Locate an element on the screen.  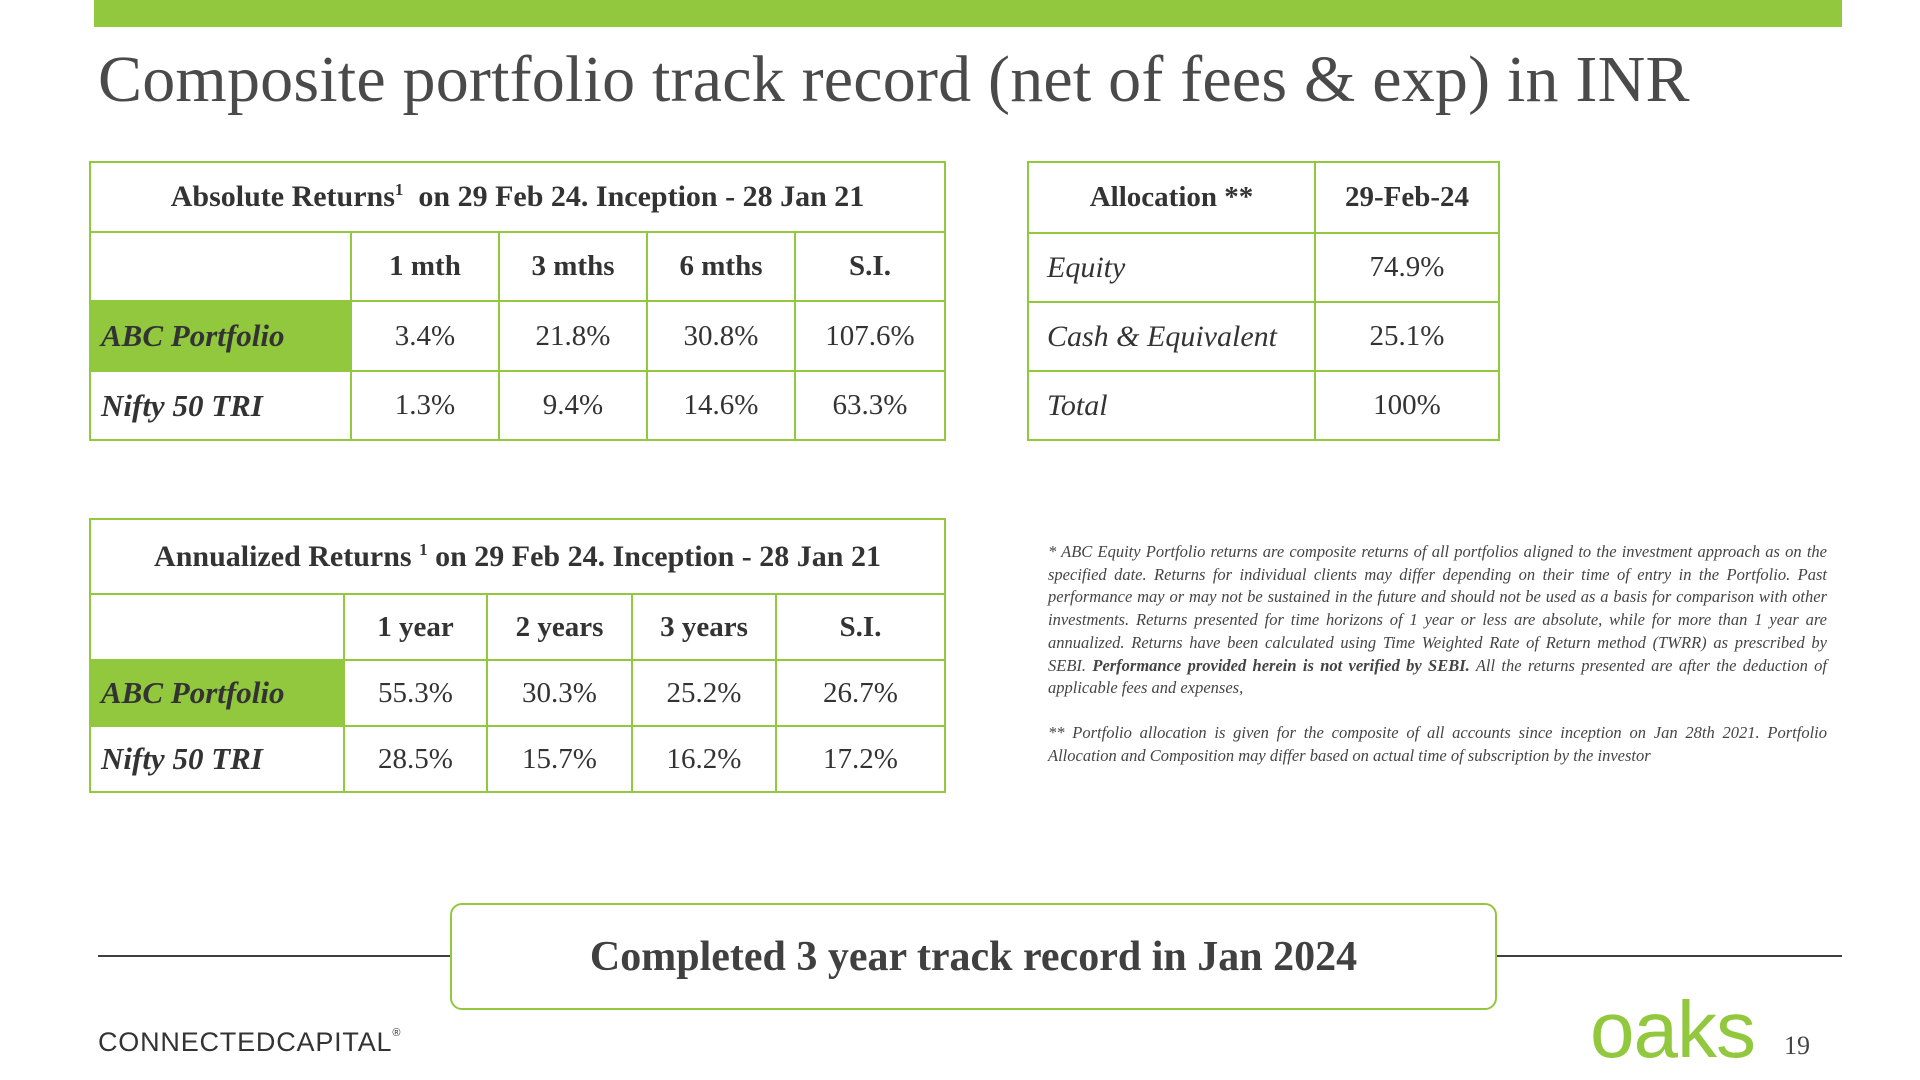
table-cell: 1.3% is located at coordinates (425, 405).